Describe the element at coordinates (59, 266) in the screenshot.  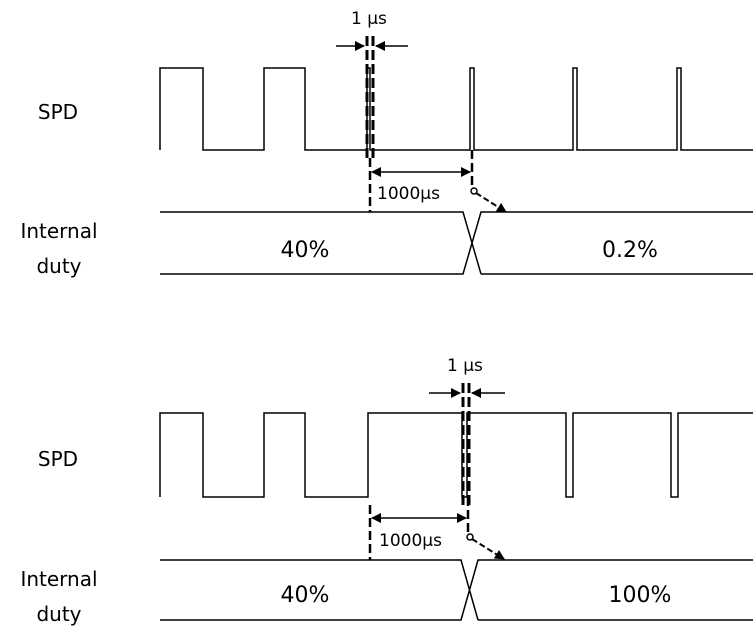
I see `internal-duty-label-line2-1: duty` at that location.